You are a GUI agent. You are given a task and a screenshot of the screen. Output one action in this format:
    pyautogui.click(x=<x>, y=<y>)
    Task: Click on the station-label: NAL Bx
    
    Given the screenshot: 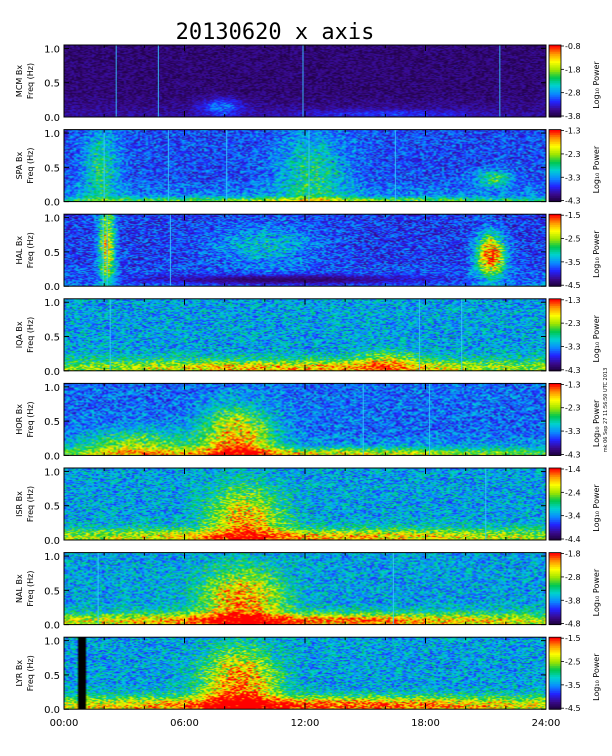 What is the action you would take?
    pyautogui.click(x=19, y=588)
    